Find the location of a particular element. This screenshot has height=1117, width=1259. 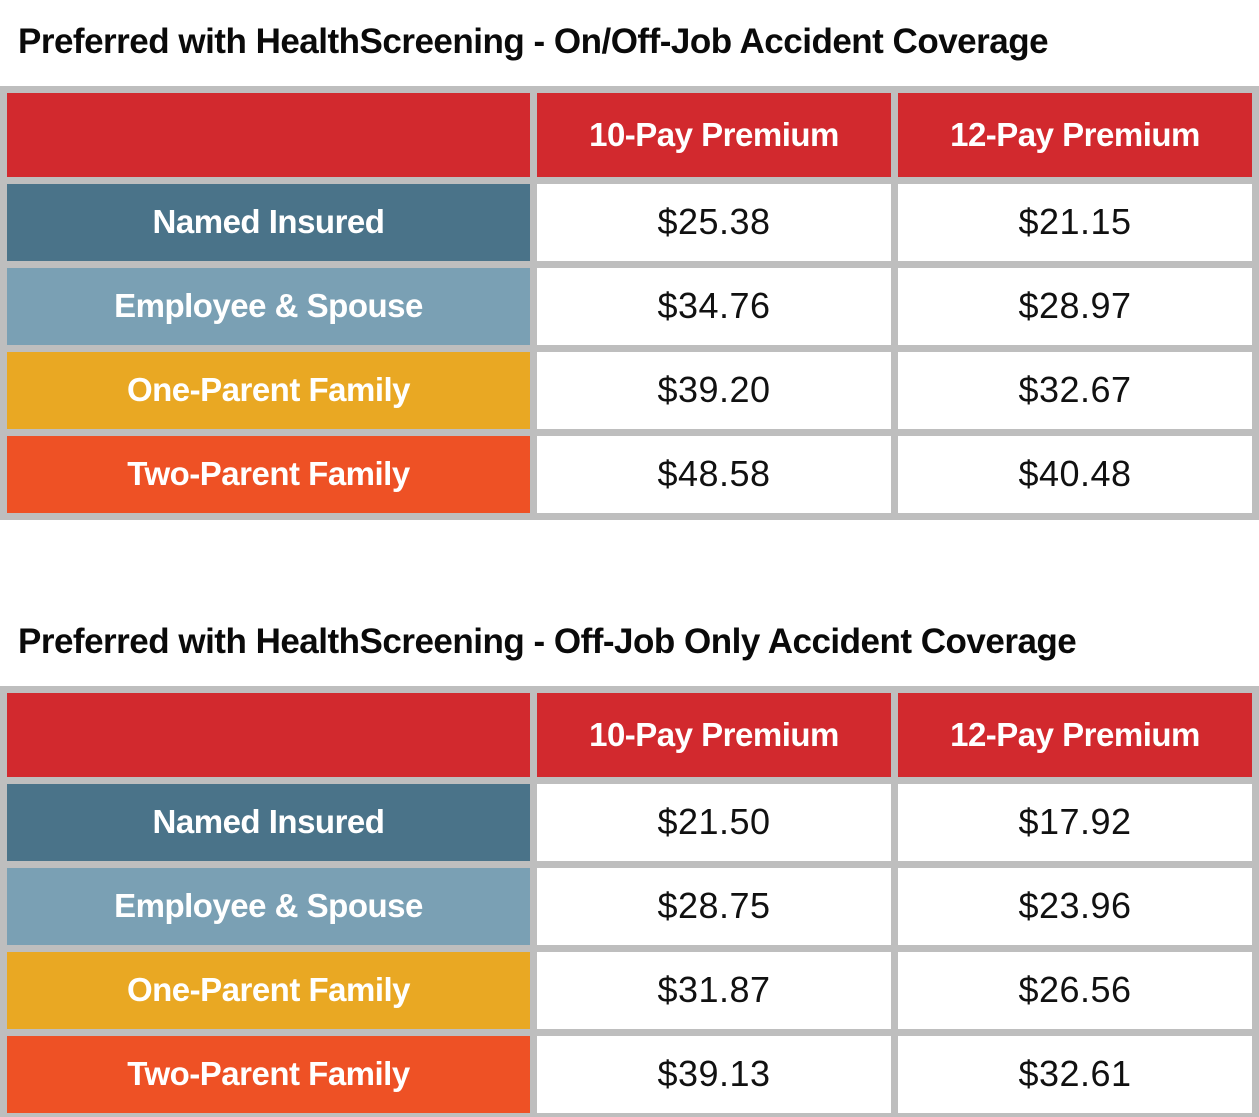

table-row-two-parent-family: Two-Parent Family $39.13 $32.61 is located at coordinates (629, 1074).